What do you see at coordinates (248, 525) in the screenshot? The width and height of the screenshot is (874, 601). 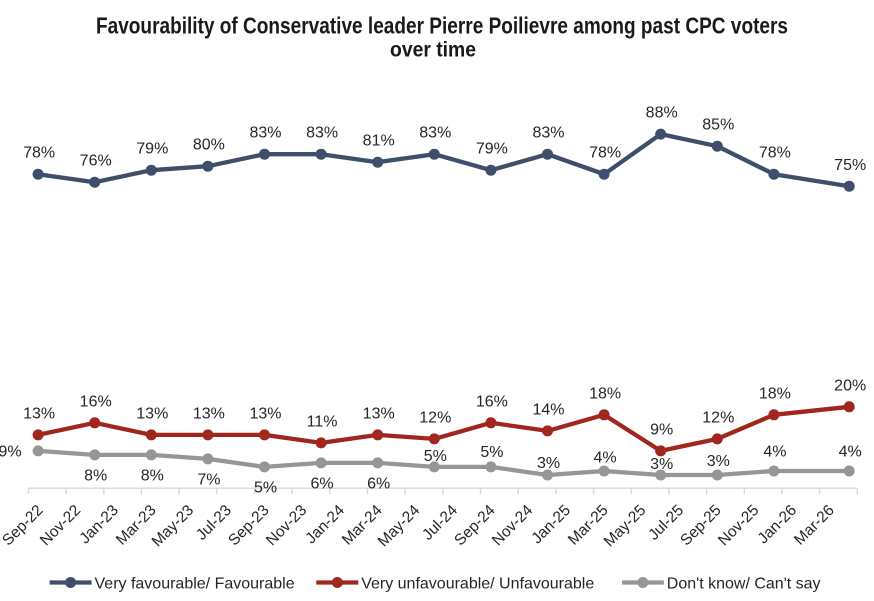 I see `svg-text: Sep-23` at bounding box center [248, 525].